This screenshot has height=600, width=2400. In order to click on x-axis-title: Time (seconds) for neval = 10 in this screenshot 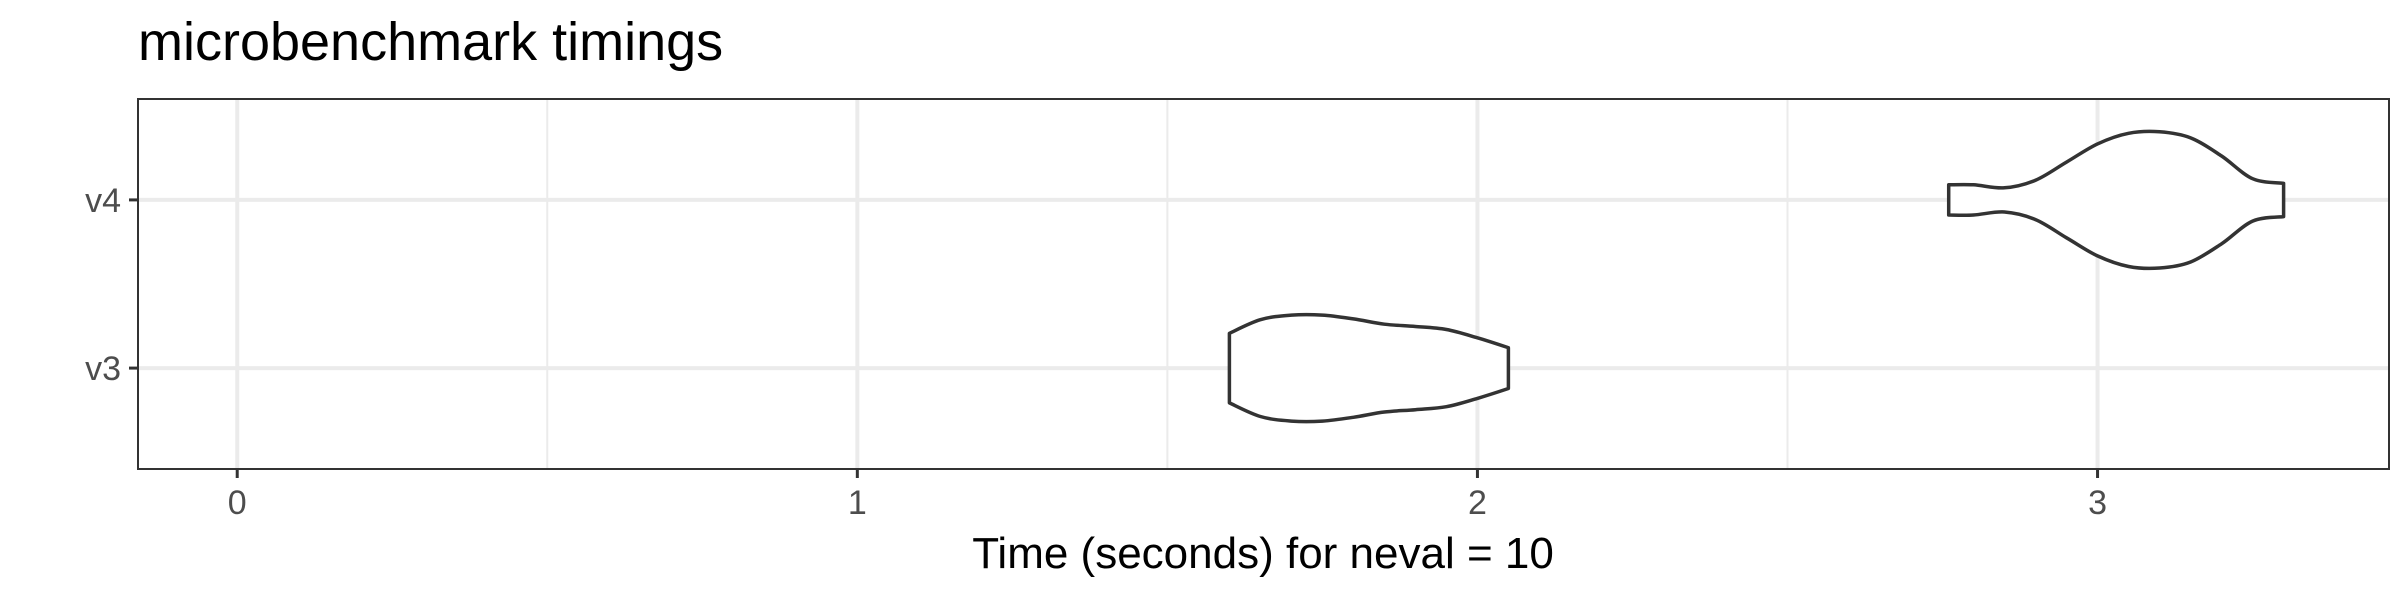, I will do `click(1263, 553)`.